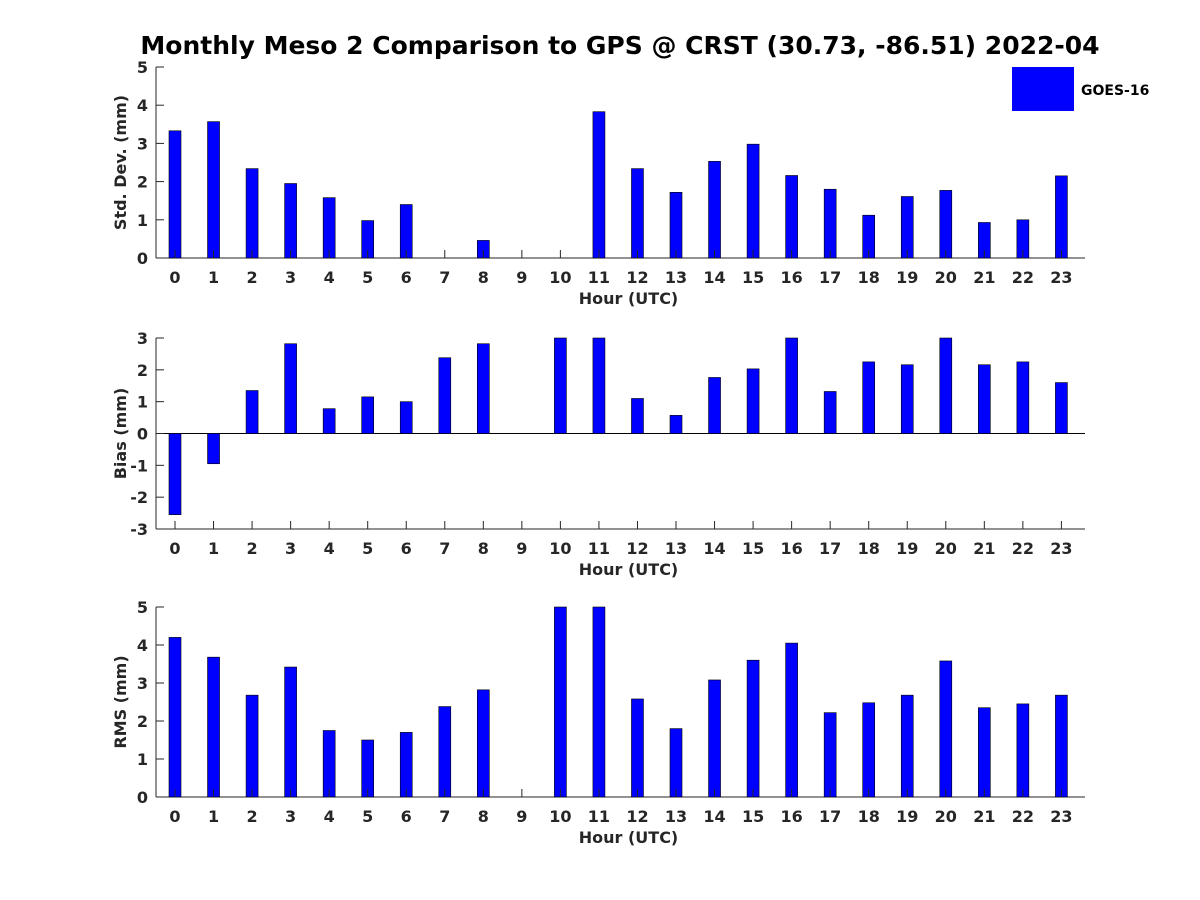  I want to click on x-tick-label: 17, so click(830, 277).